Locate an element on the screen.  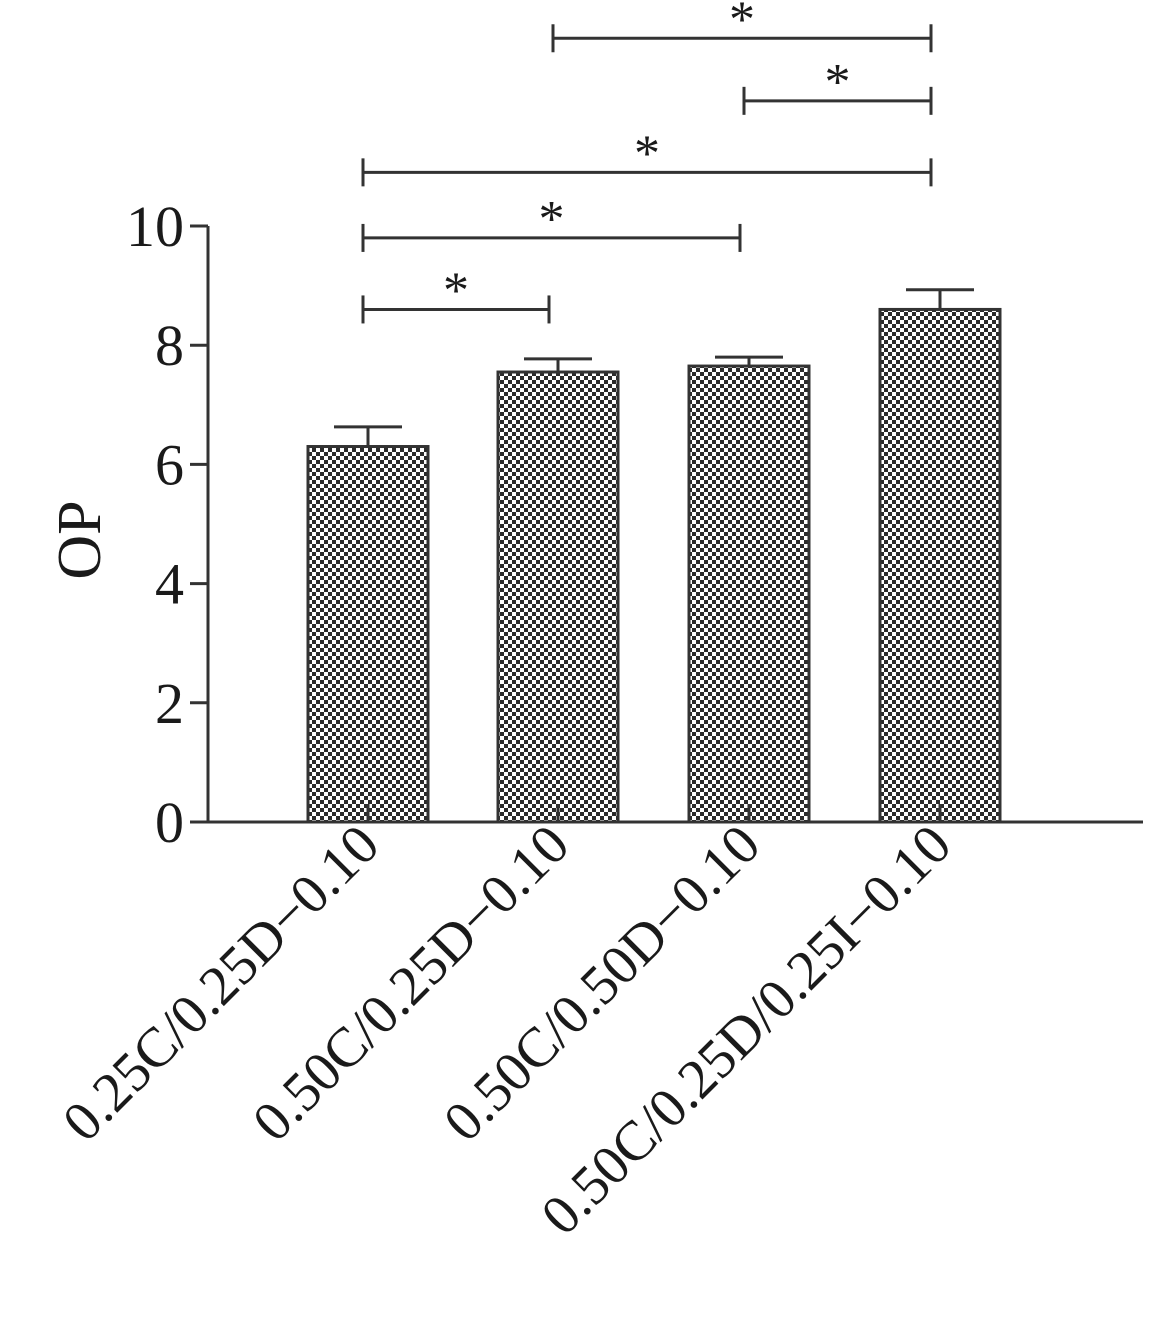
y-tick-label: 10 is located at coordinates (155, 226).